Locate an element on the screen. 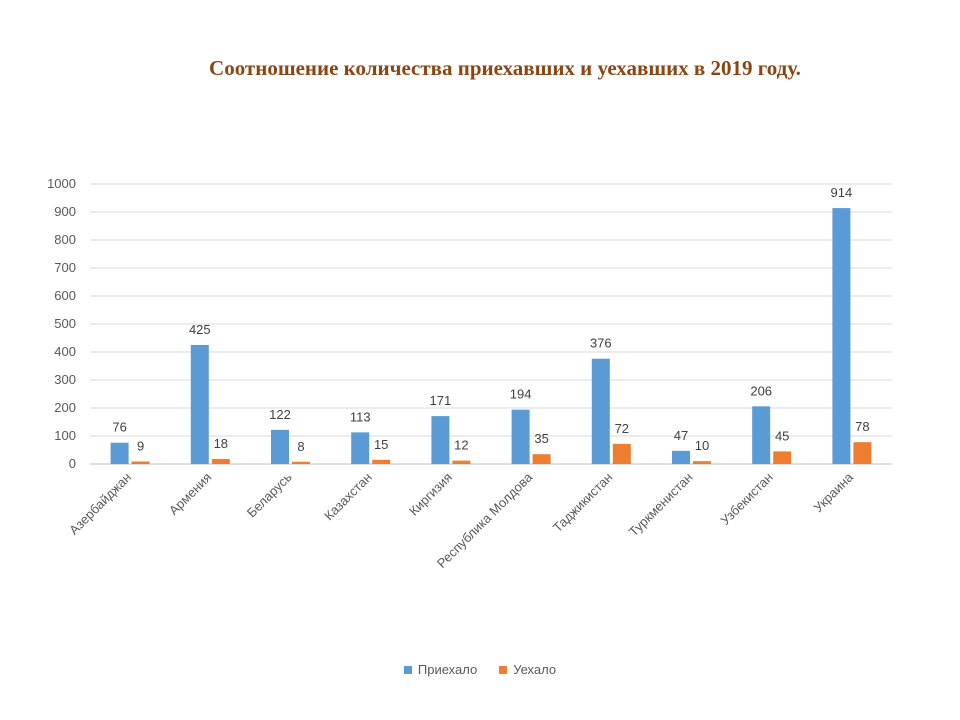 This screenshot has height=720, width=960. data-label-arrived: 113 is located at coordinates (360, 416).